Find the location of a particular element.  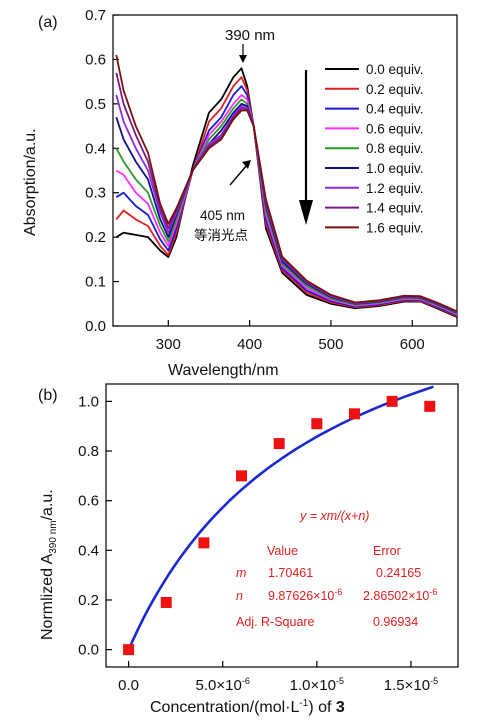

xlabel-pre: Concentration/(mol·L is located at coordinates (225, 707).